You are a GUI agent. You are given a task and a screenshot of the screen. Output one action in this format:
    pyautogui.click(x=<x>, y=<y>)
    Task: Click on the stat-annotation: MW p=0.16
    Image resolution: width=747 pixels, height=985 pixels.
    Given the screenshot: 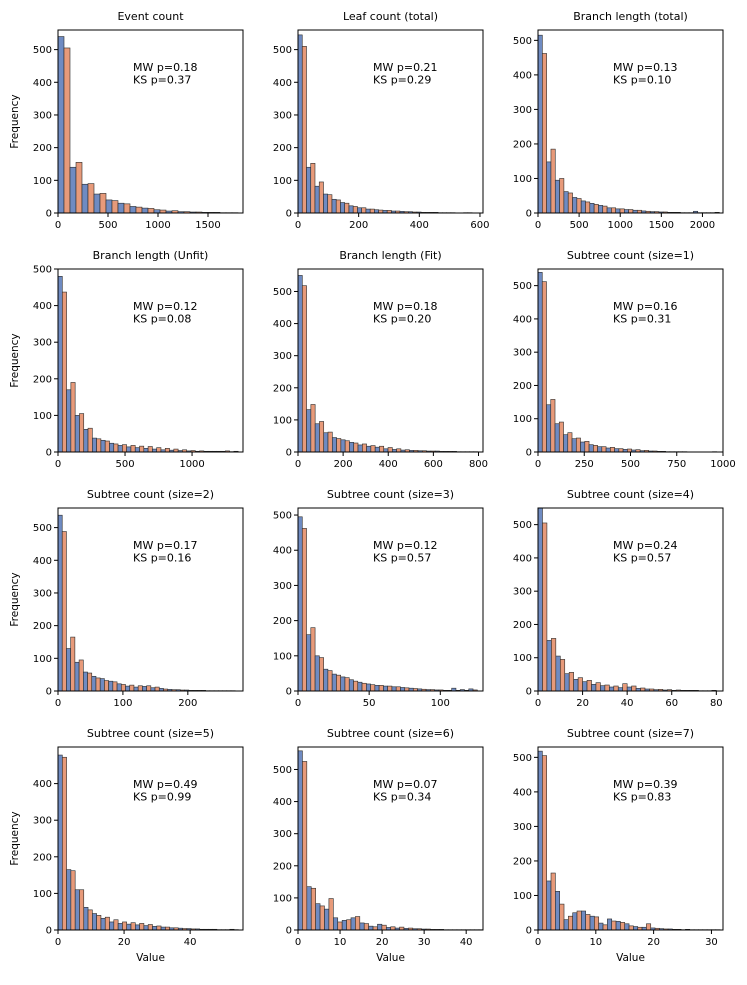 What is the action you would take?
    pyautogui.click(x=645, y=306)
    